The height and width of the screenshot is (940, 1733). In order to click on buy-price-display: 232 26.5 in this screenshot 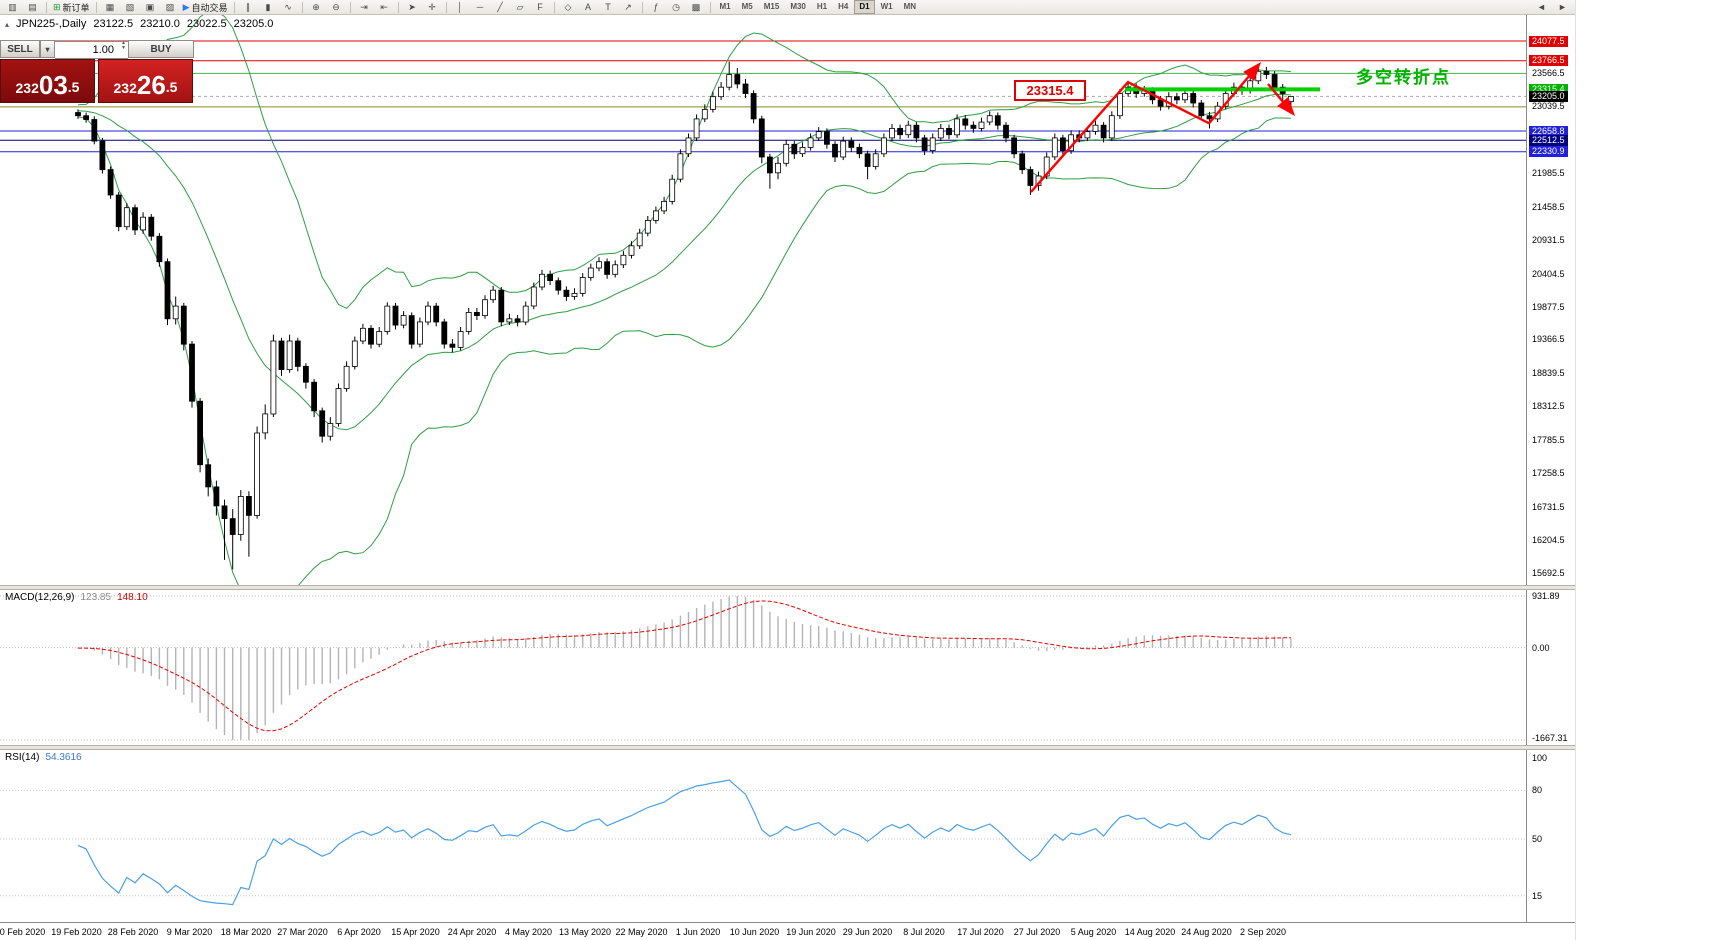, I will do `click(145, 81)`.